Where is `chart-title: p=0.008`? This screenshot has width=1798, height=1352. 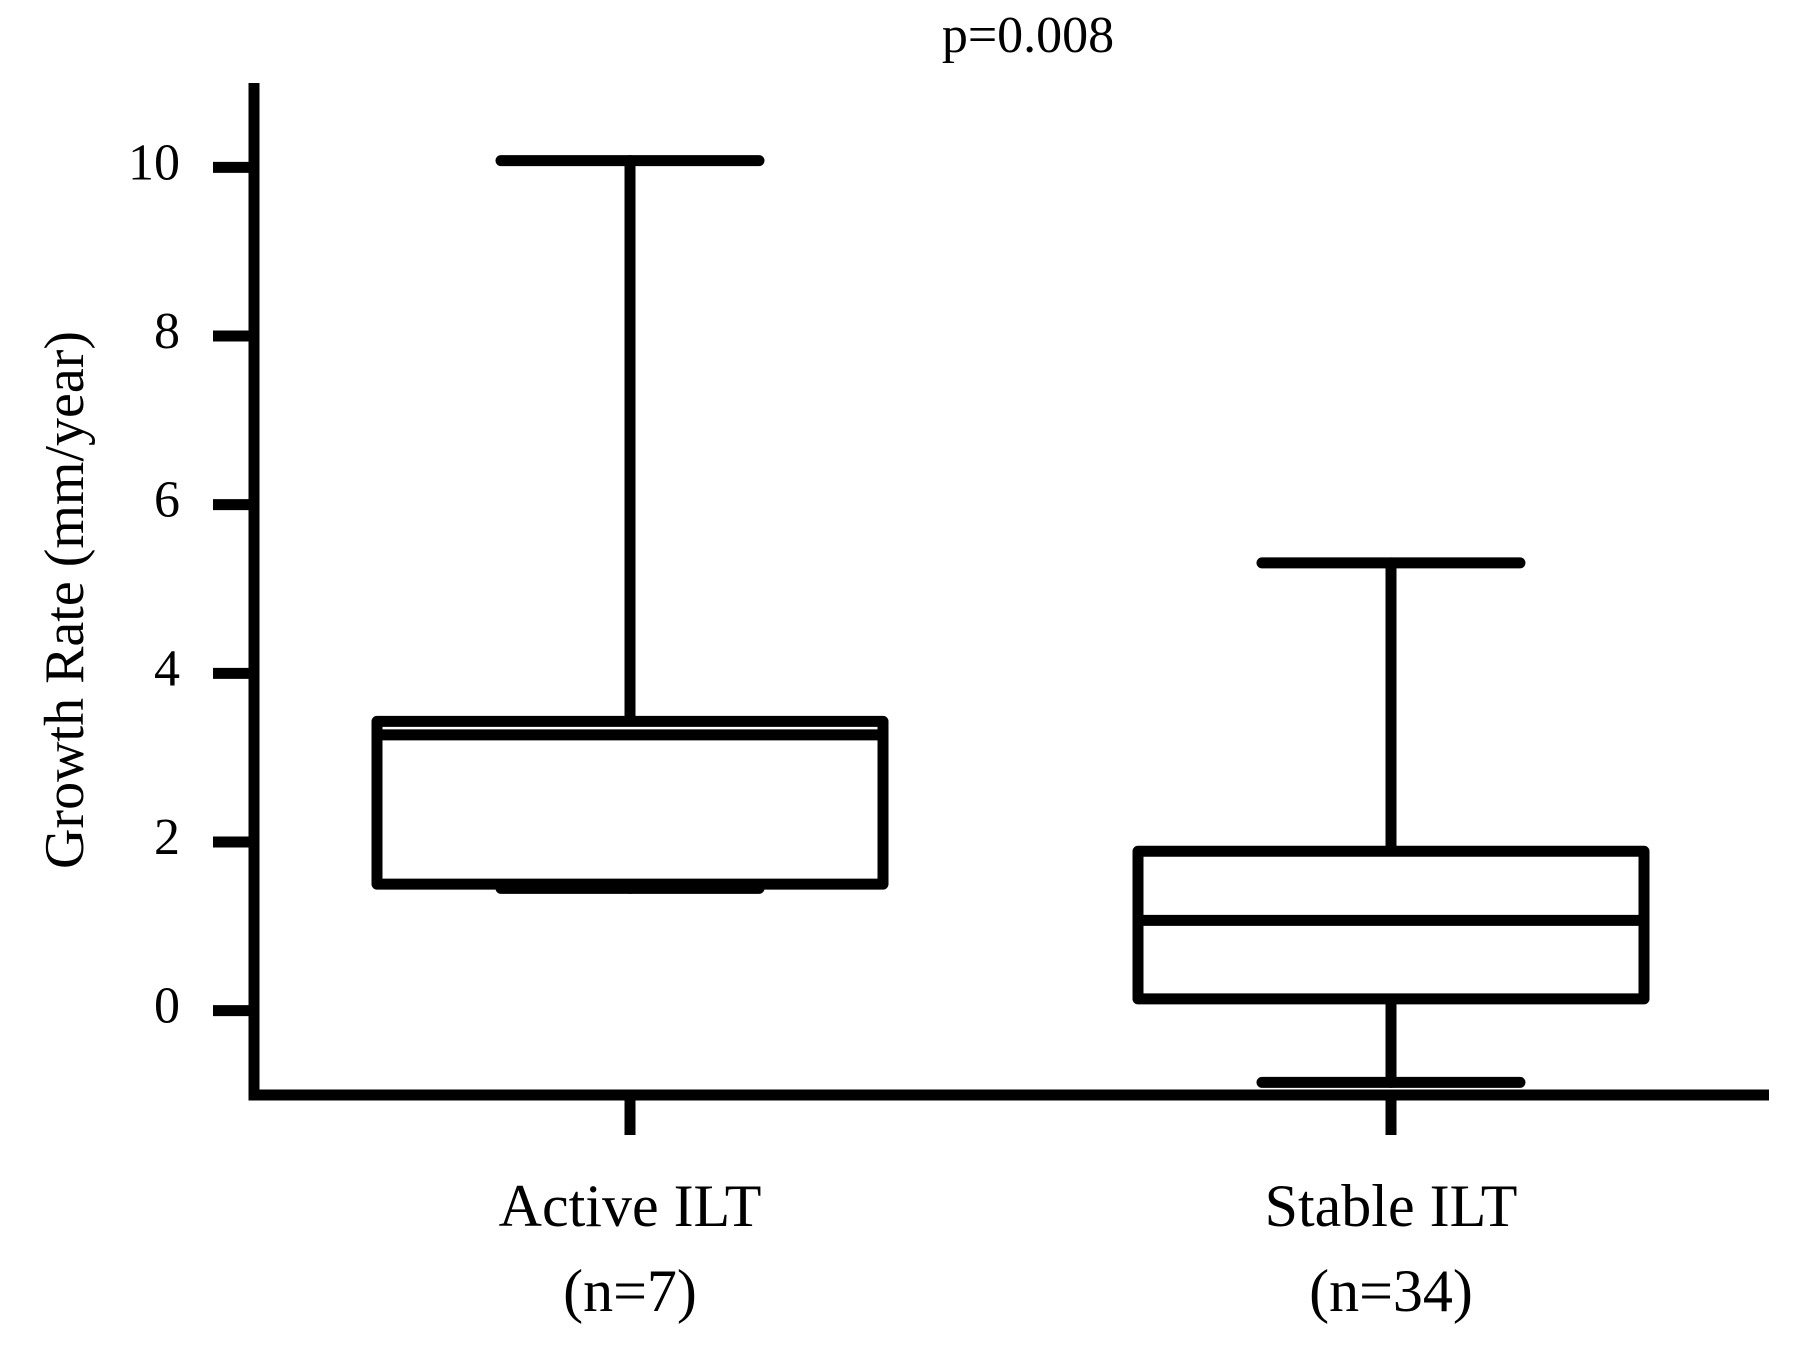
chart-title: p=0.008 is located at coordinates (1028, 35).